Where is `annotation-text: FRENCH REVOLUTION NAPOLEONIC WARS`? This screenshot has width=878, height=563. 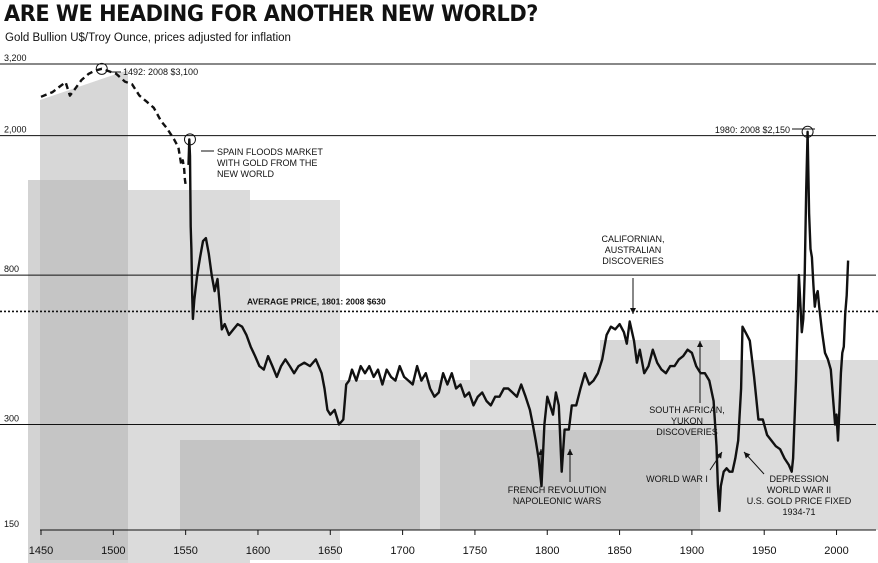 annotation-text: FRENCH REVOLUTION NAPOLEONIC WARS is located at coordinates (557, 495).